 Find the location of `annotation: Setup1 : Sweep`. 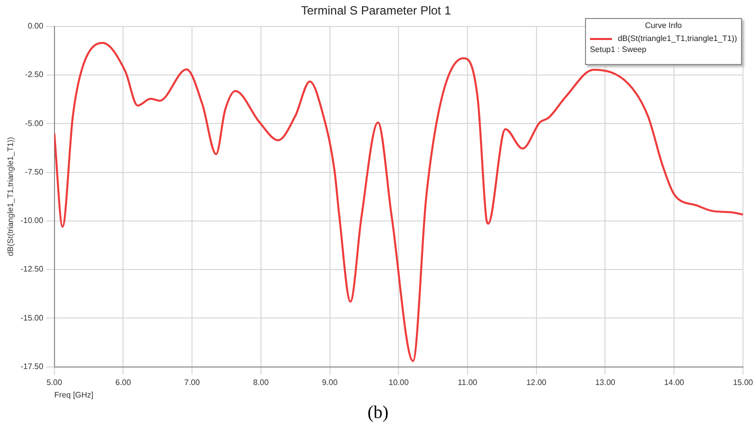

annotation: Setup1 : Sweep is located at coordinates (619, 49).